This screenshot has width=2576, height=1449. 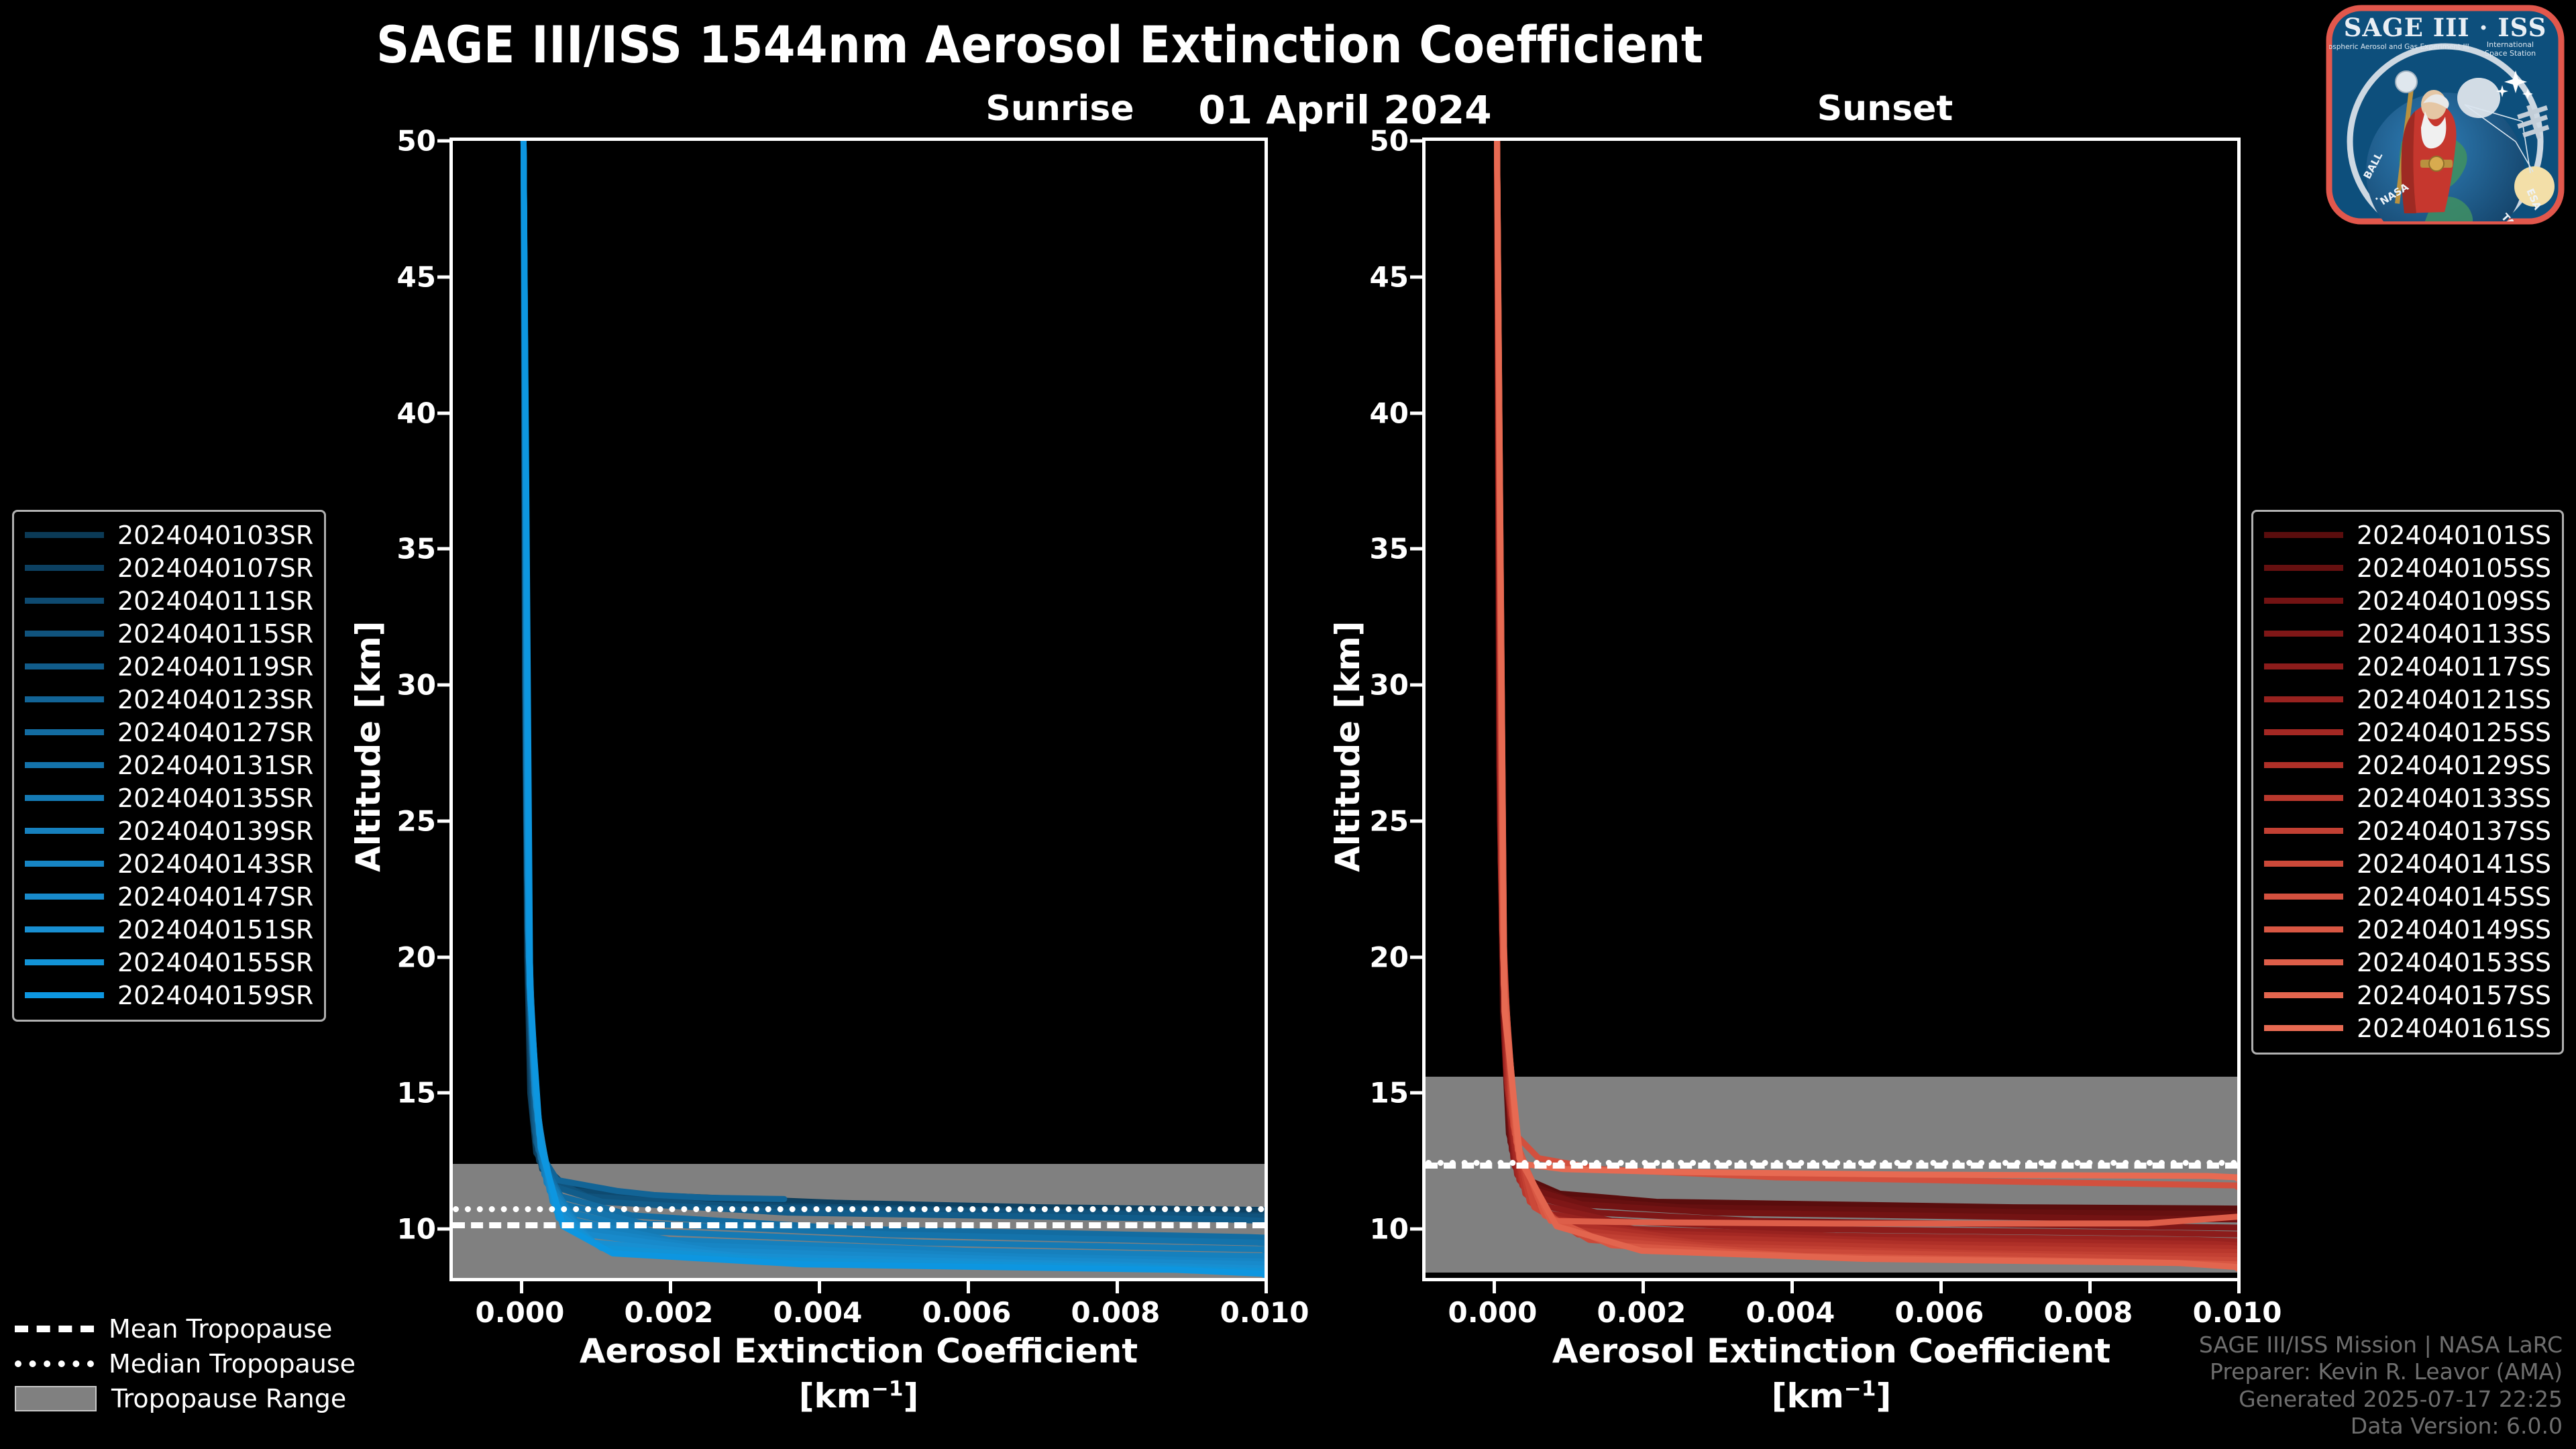 What do you see at coordinates (2453, 1028) in the screenshot?
I see `legend-label-event: 2024040161SS` at bounding box center [2453, 1028].